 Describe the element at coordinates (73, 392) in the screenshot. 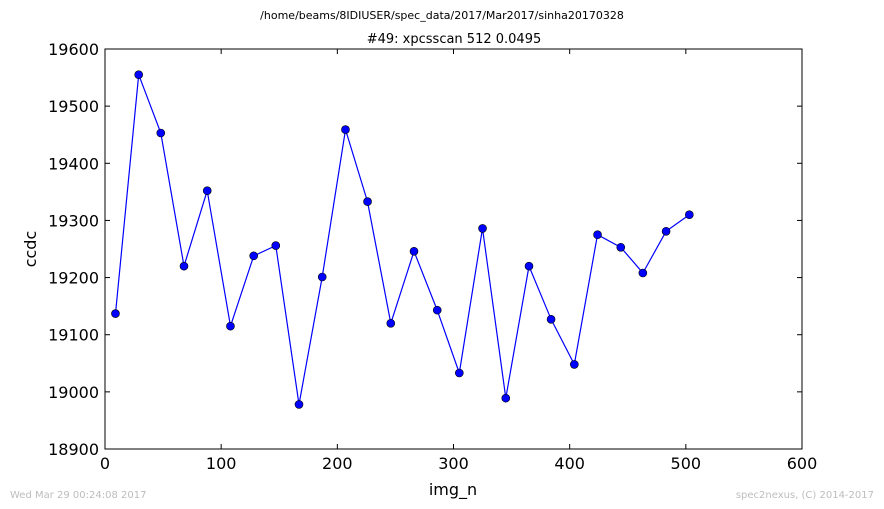

I see `y-tick-label: 19000` at that location.